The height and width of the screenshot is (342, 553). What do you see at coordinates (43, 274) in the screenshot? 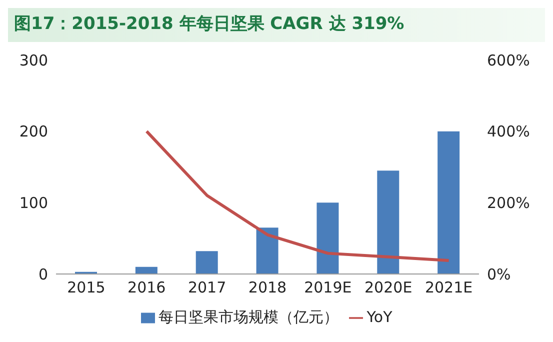
I see `y-tick-label: 0` at bounding box center [43, 274].